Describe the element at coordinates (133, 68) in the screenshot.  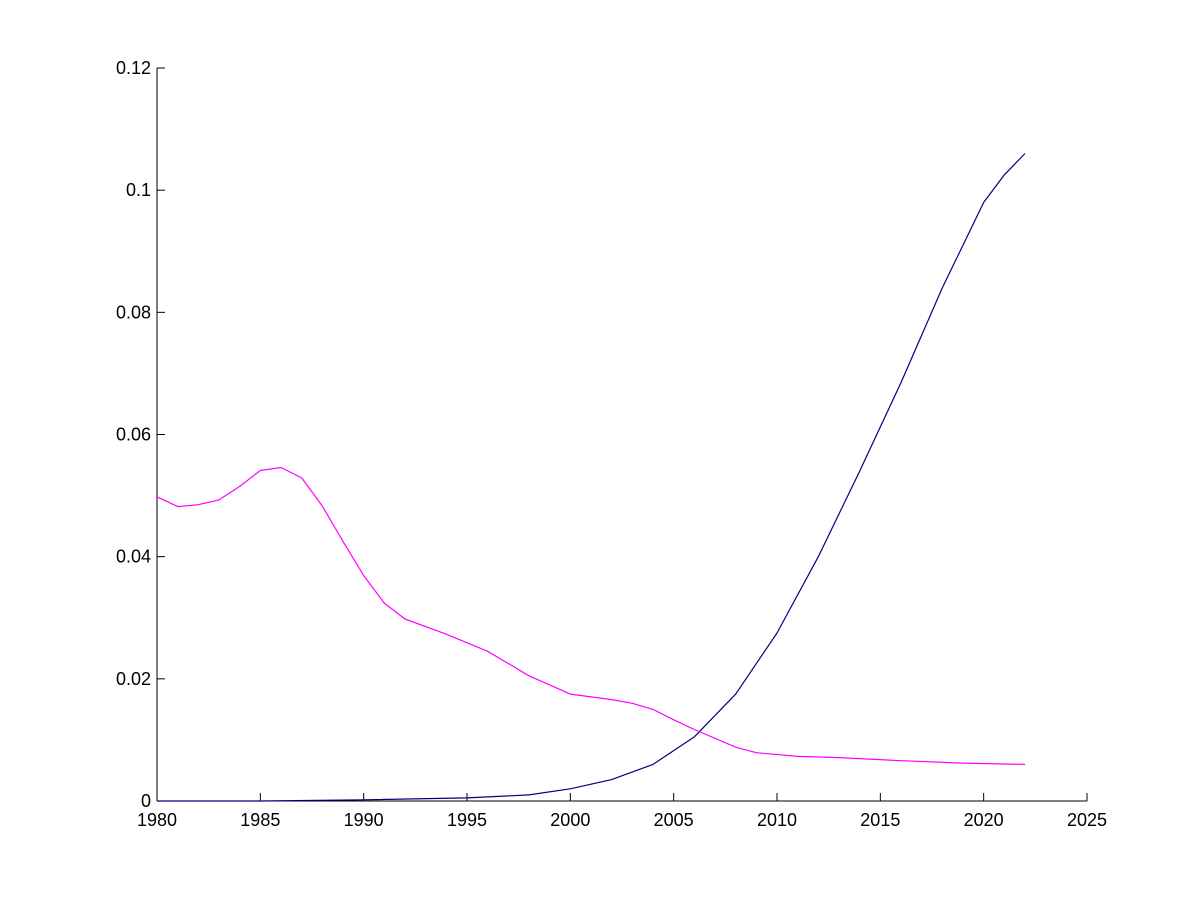
I see `y-tick-label: 0.12` at that location.